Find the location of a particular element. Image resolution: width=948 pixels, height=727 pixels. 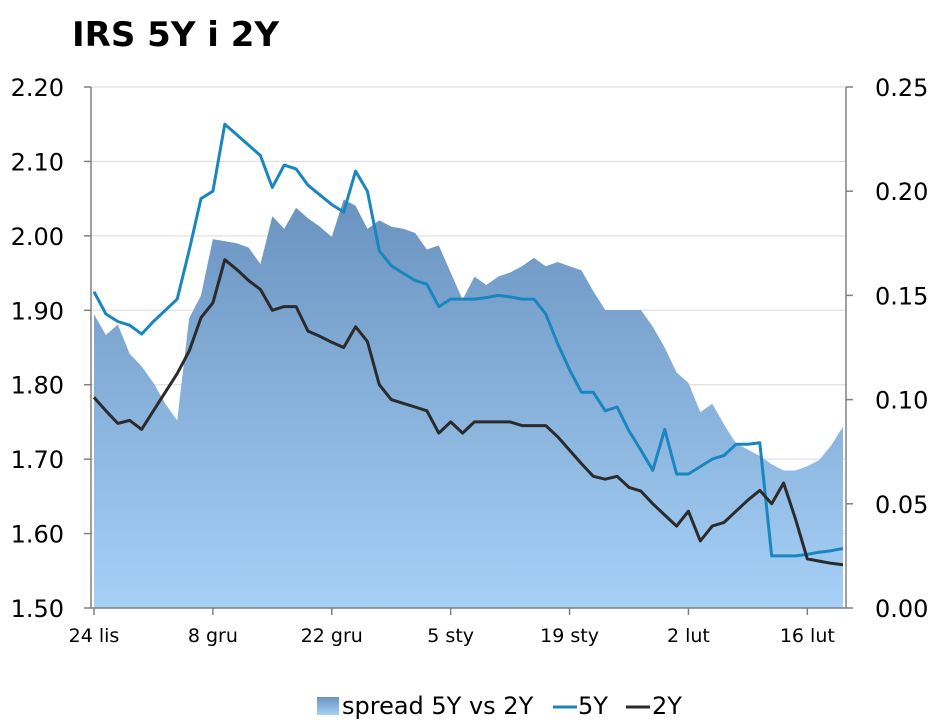

y-left-tick-label: 1.50 is located at coordinates (37, 609).